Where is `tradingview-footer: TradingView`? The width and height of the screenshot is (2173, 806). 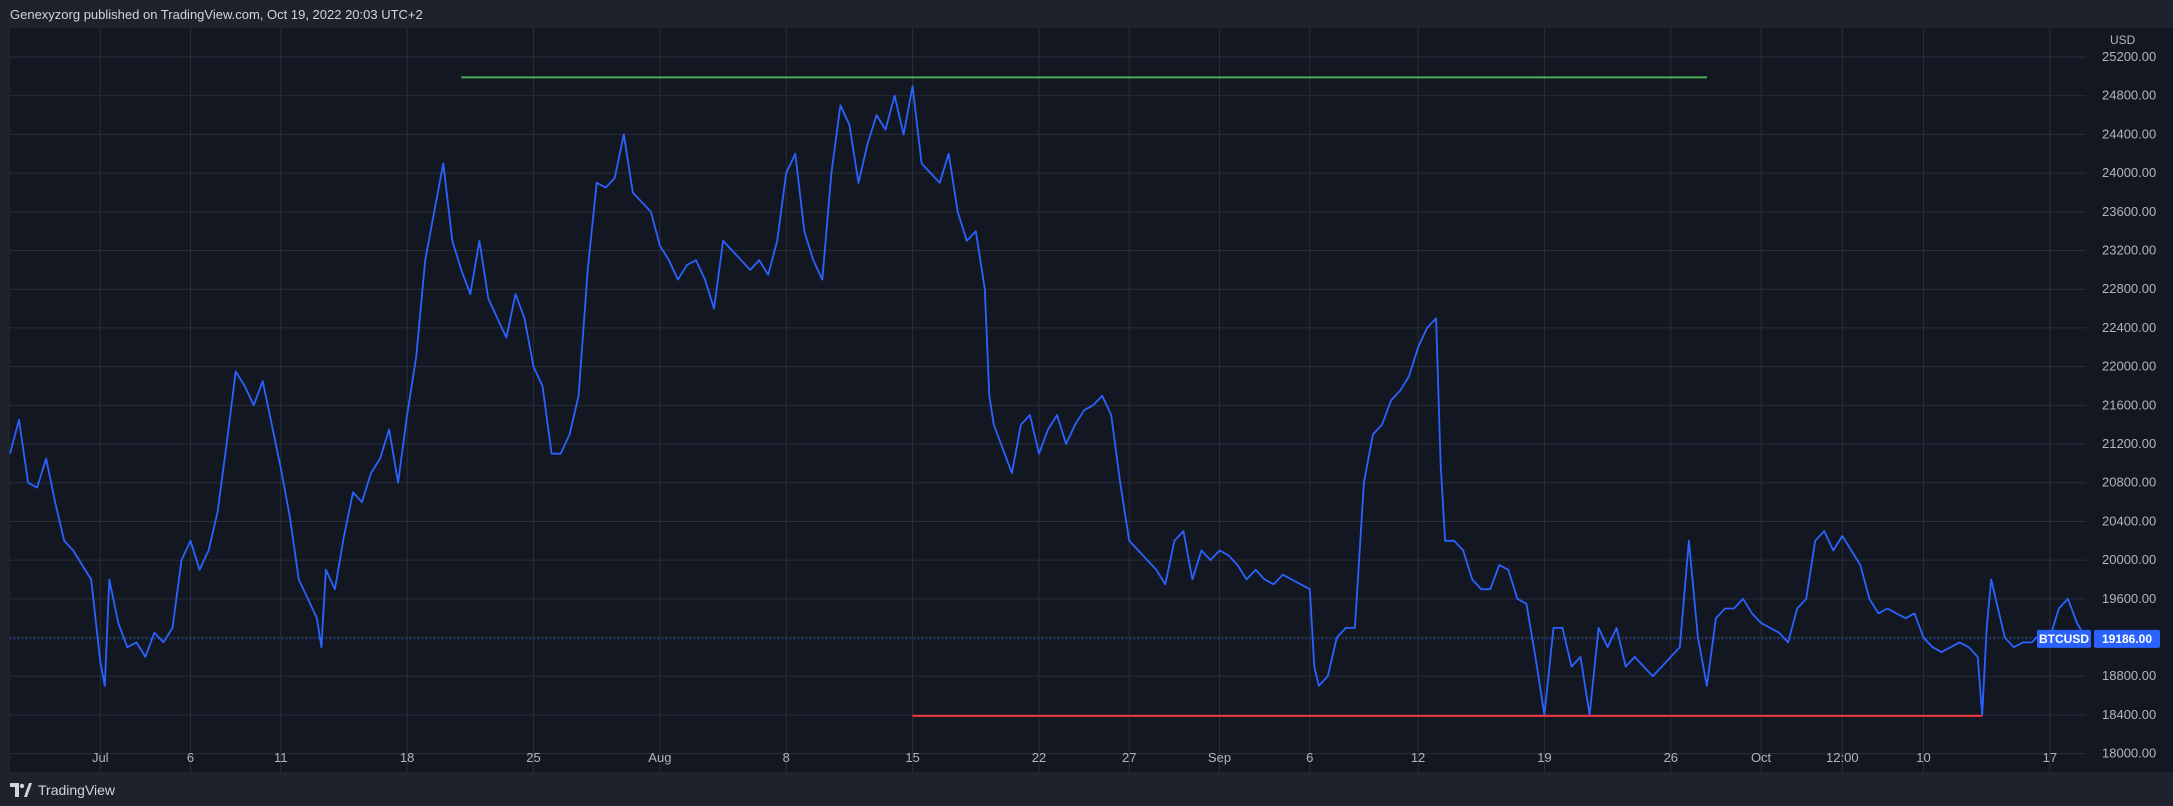 tradingview-footer: TradingView is located at coordinates (1086, 790).